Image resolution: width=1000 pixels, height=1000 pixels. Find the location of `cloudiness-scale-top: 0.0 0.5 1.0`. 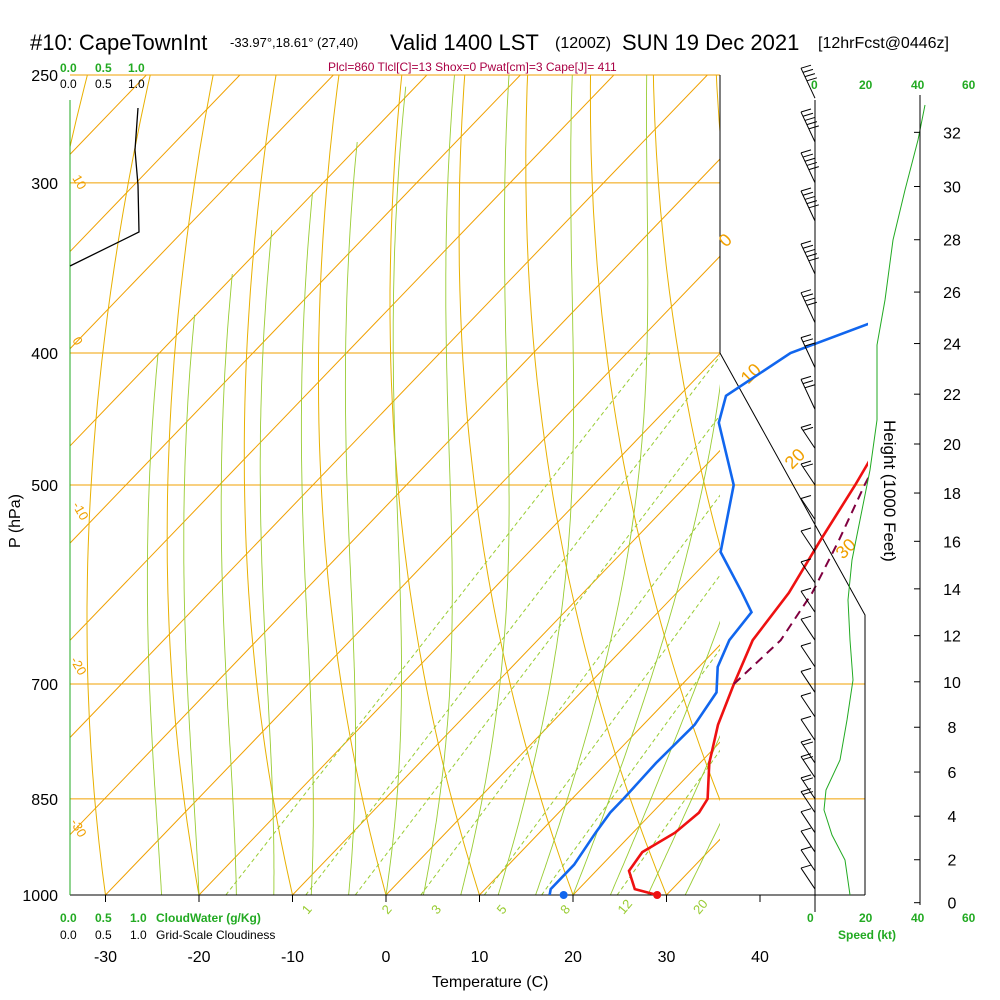

cloudiness-scale-top: 0.0 0.5 1.0 is located at coordinates (102, 84).